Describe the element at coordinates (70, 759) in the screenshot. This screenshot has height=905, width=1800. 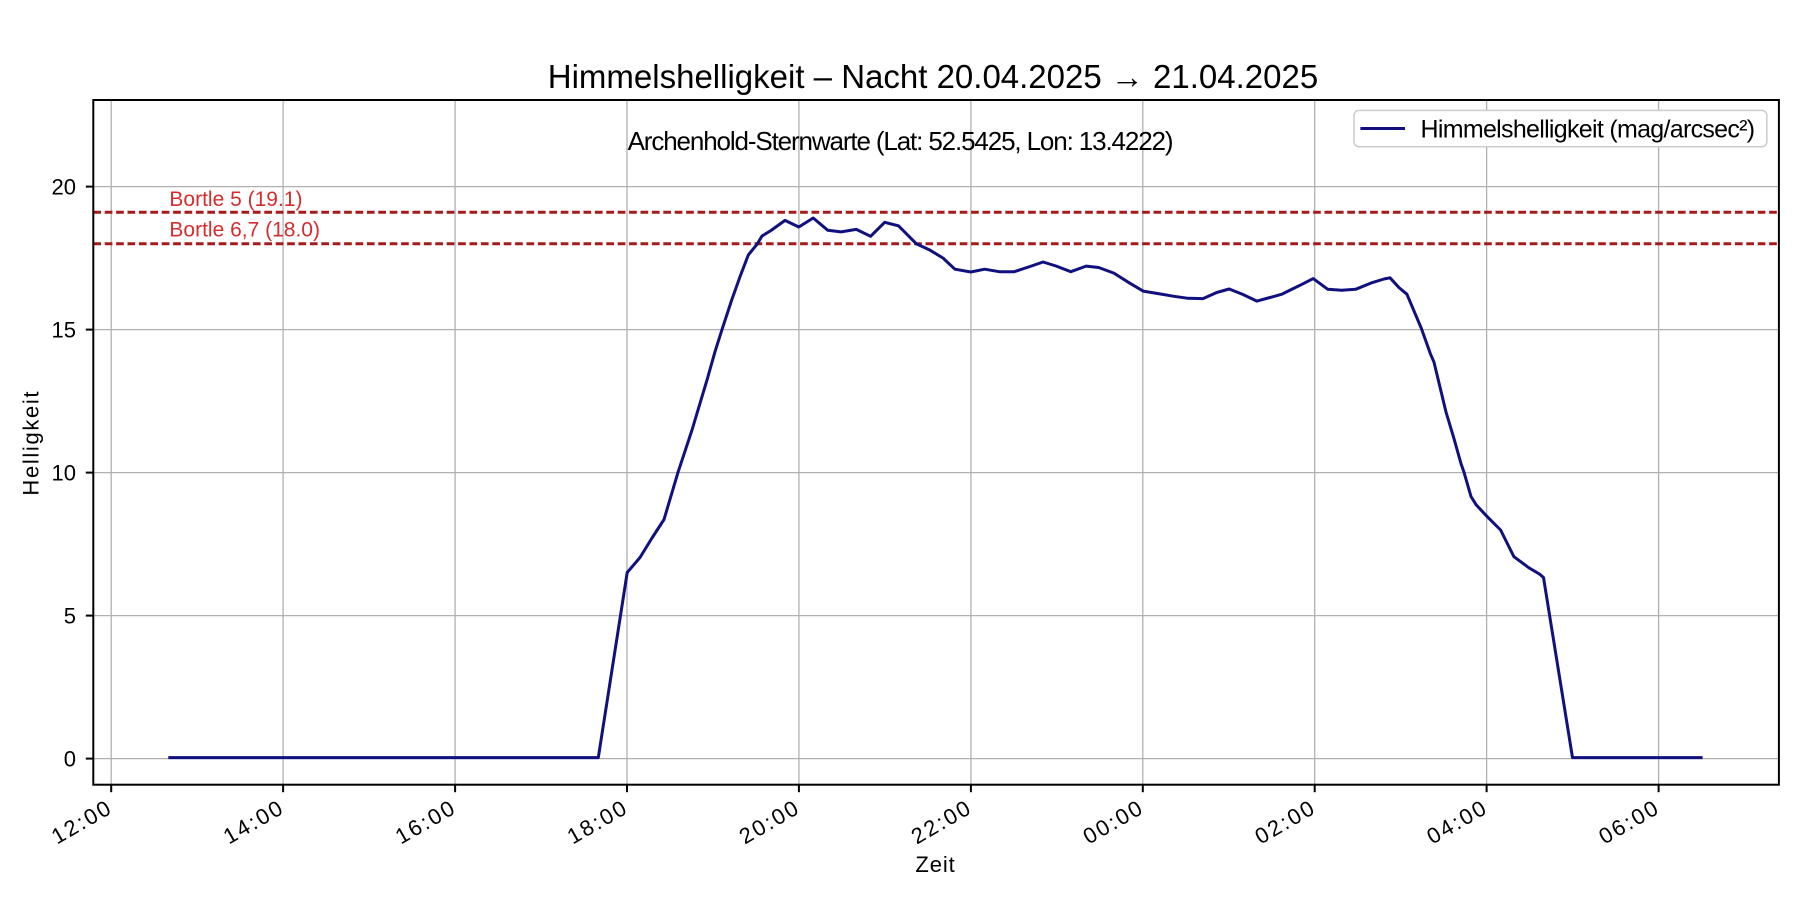
I see `svg-text: 0` at that location.